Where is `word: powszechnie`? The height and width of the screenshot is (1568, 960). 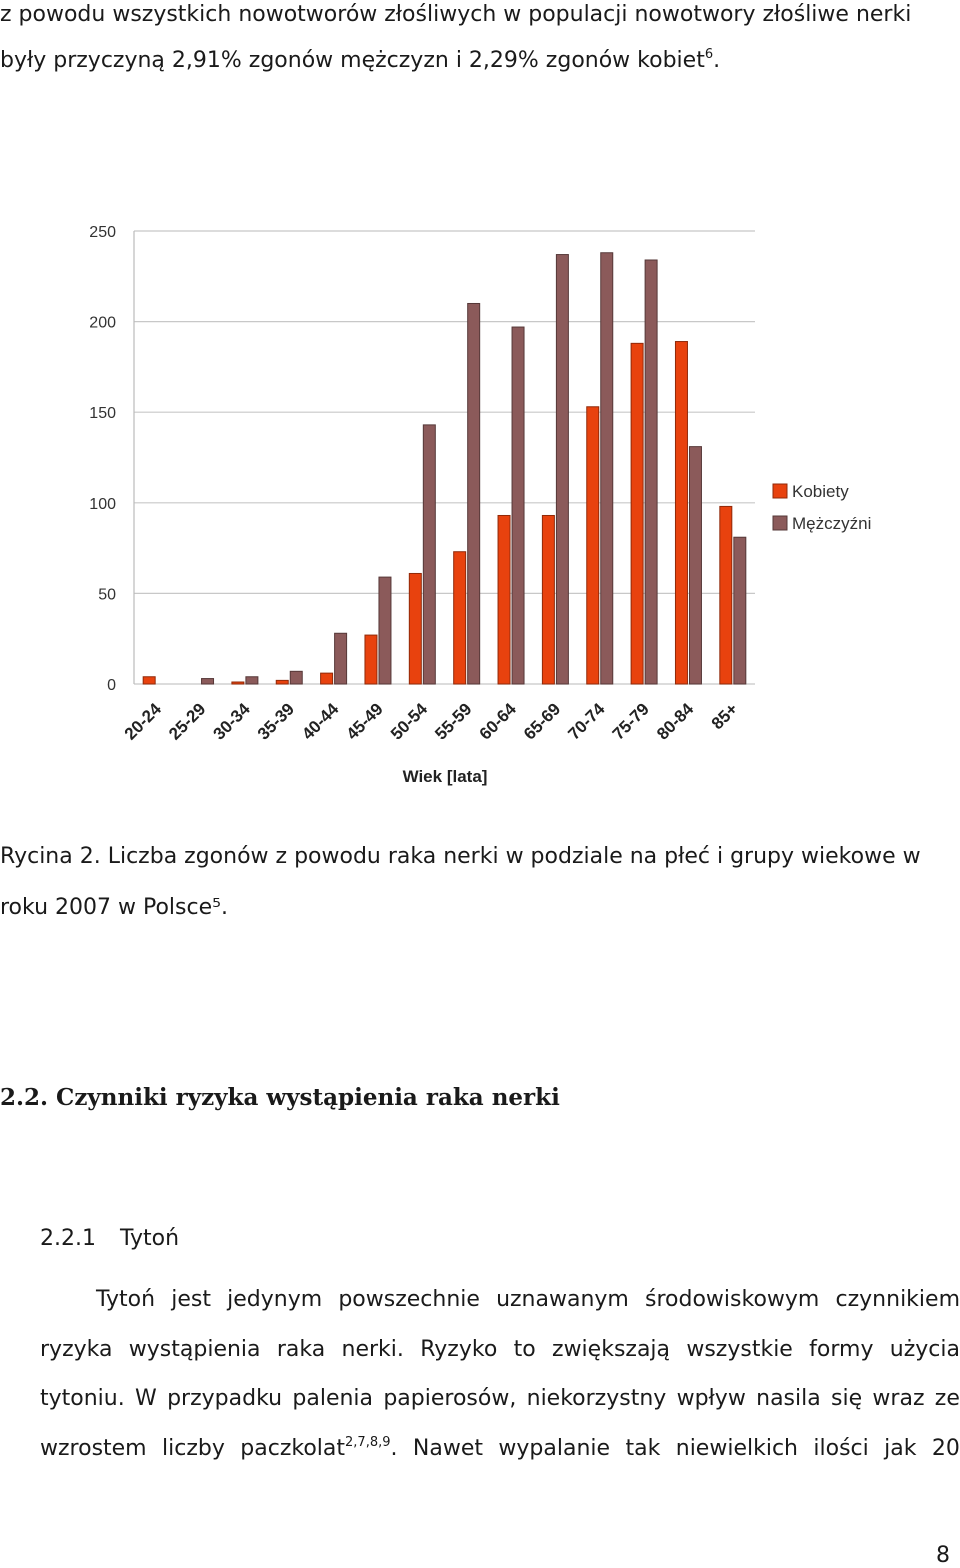
word: powszechnie is located at coordinates (409, 1299).